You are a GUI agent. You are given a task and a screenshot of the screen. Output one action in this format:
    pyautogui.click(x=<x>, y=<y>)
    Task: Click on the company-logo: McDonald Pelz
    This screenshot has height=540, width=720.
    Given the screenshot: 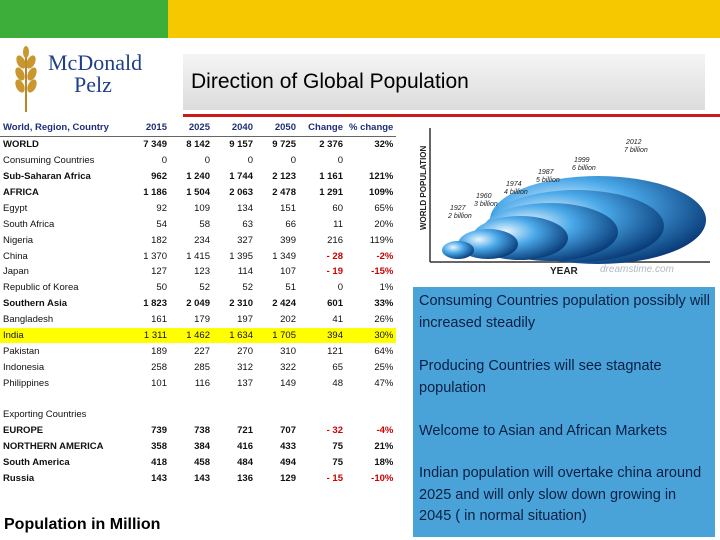 What is the action you would take?
    pyautogui.click(x=84, y=79)
    